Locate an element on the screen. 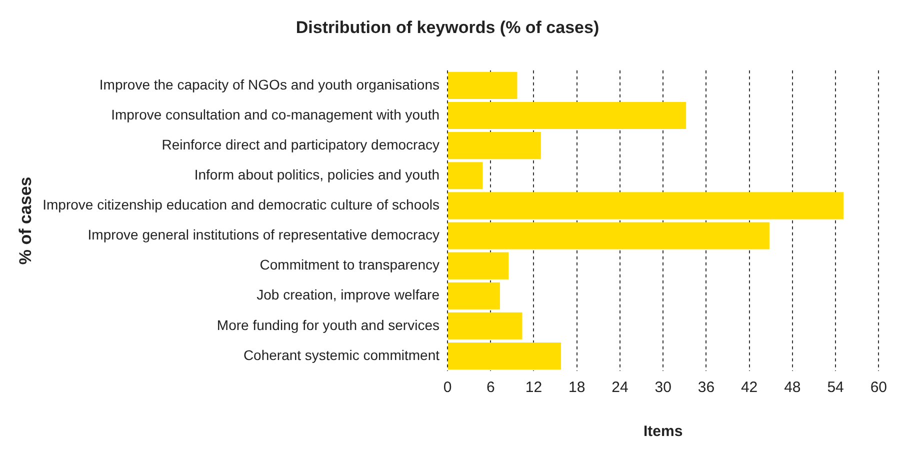 This screenshot has height=457, width=903. y-tick-label: Coherant systemic commitment is located at coordinates (341, 354).